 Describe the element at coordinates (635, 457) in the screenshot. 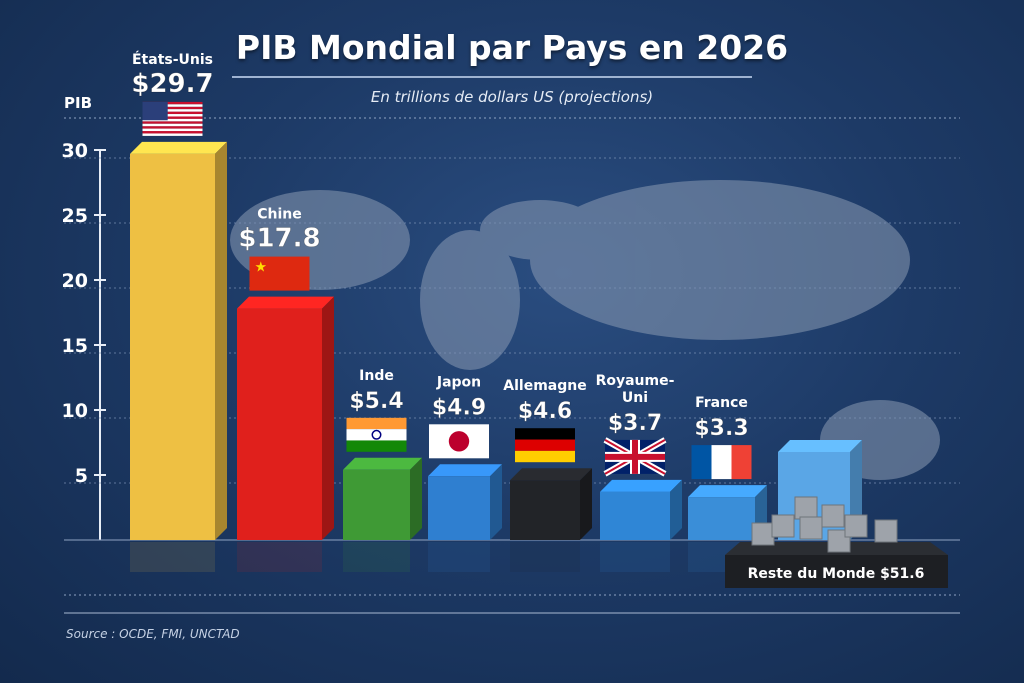

I see `gb-flag-icon` at that location.